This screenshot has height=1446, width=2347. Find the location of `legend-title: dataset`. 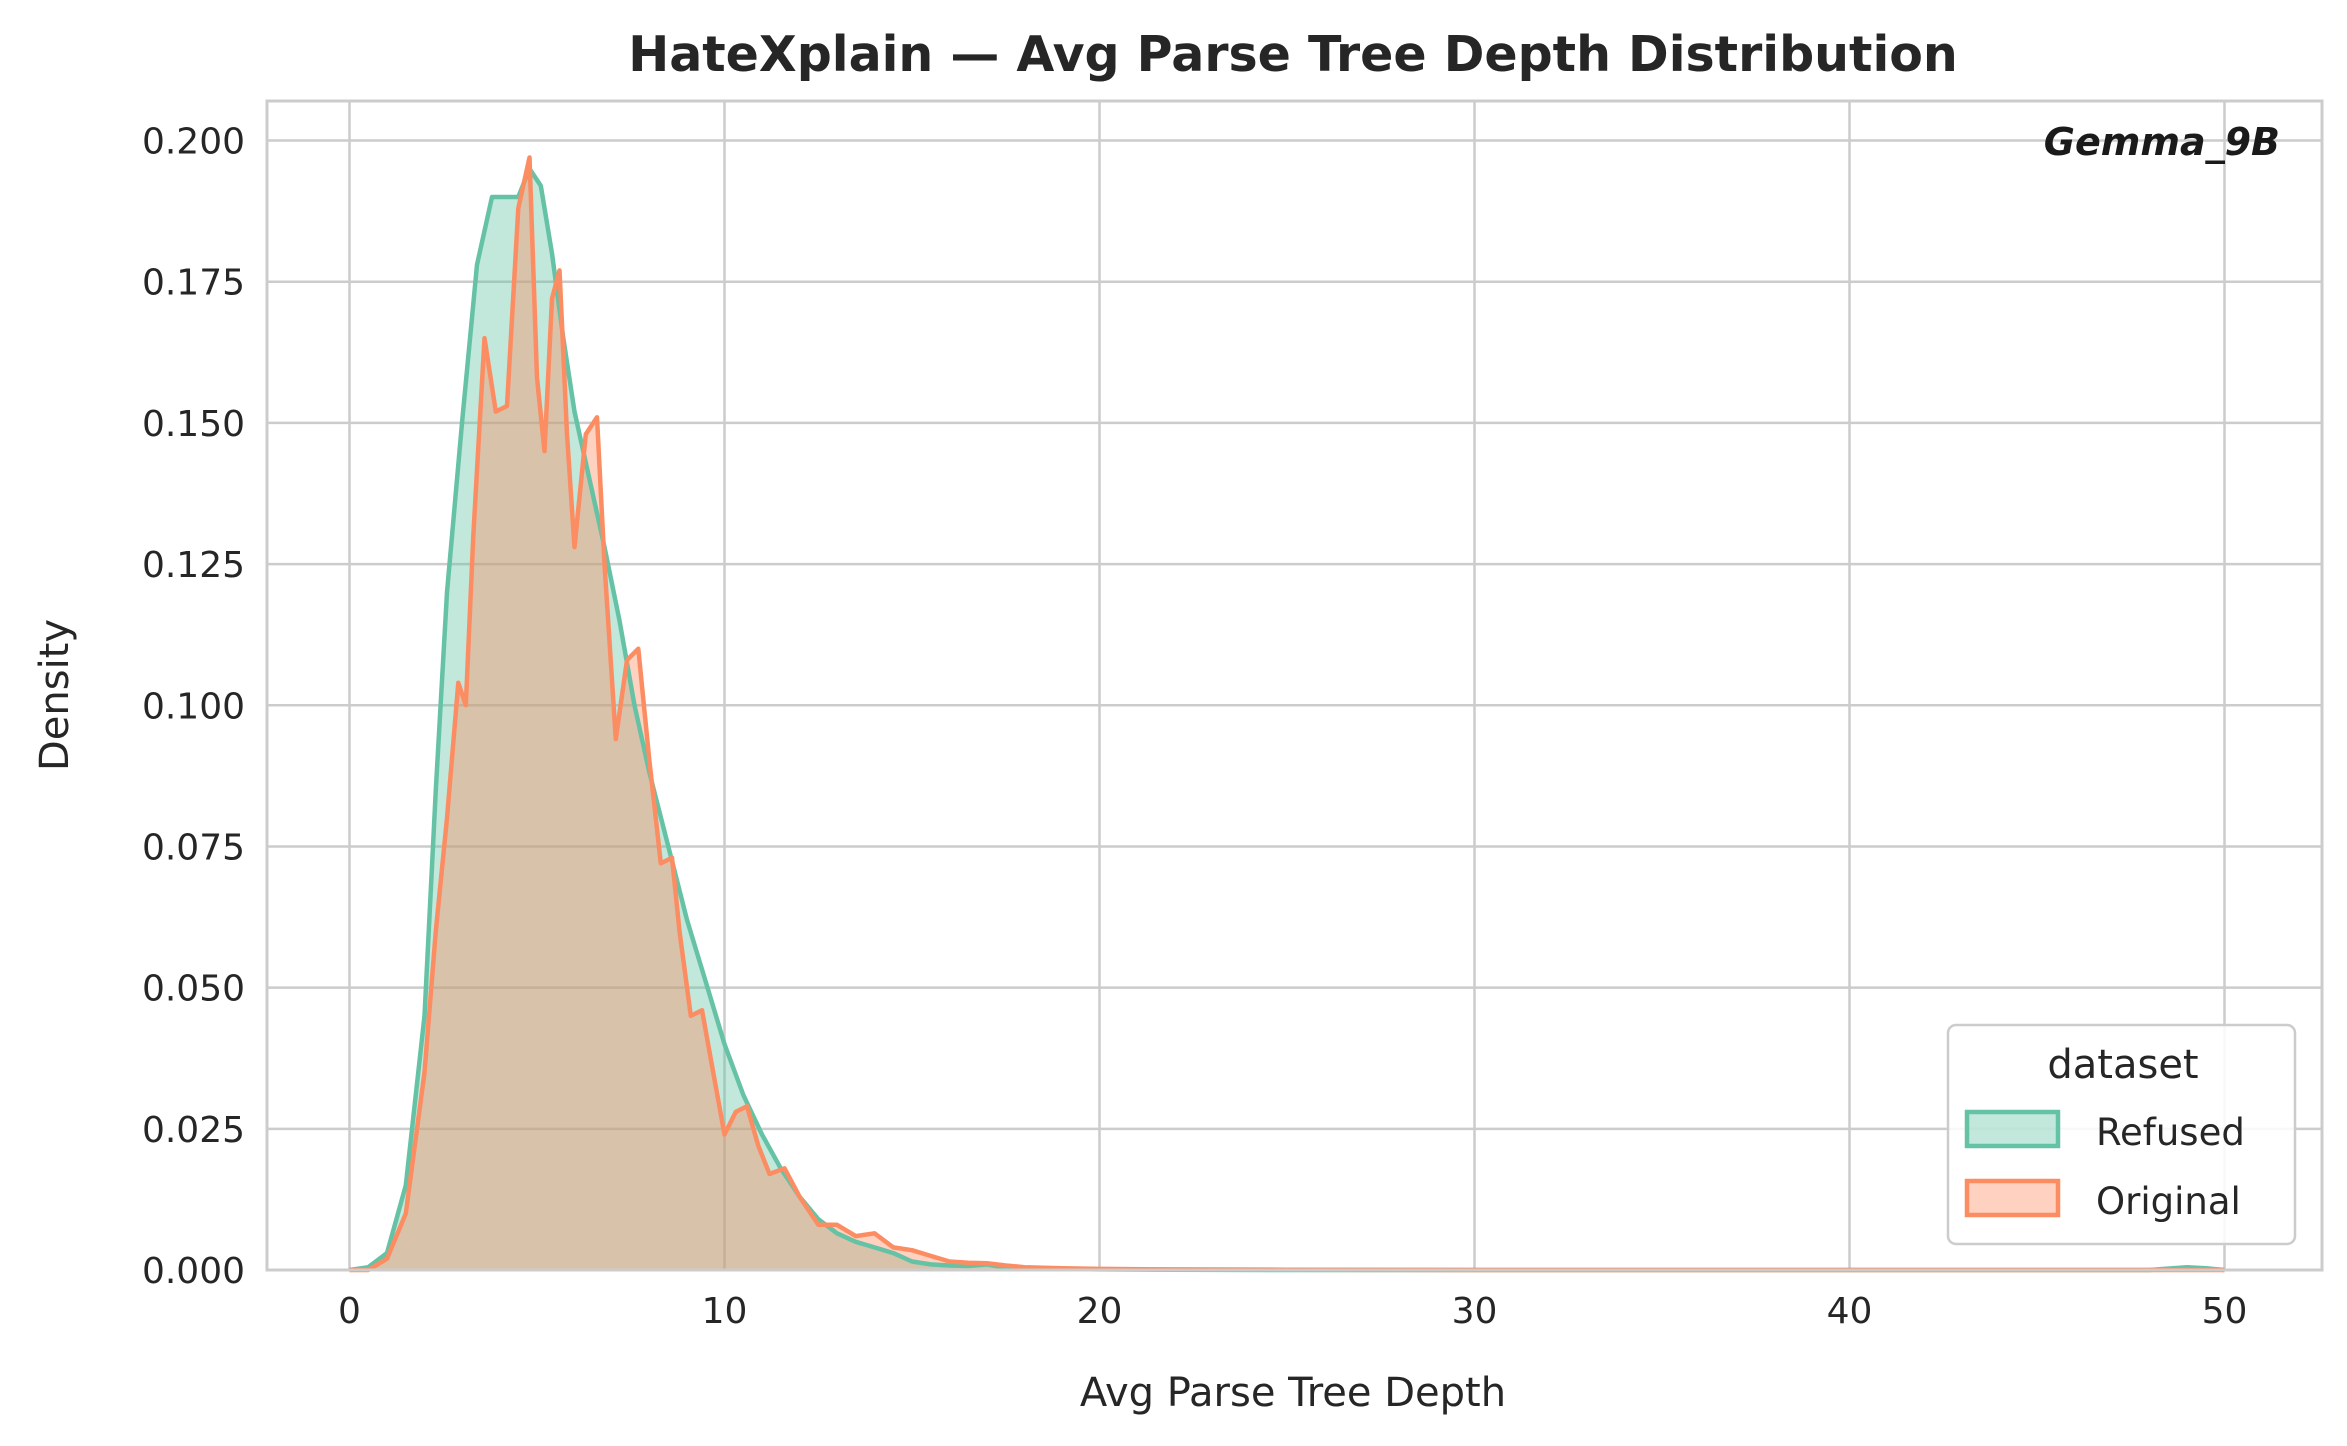

legend-title: dataset is located at coordinates (2122, 1065).